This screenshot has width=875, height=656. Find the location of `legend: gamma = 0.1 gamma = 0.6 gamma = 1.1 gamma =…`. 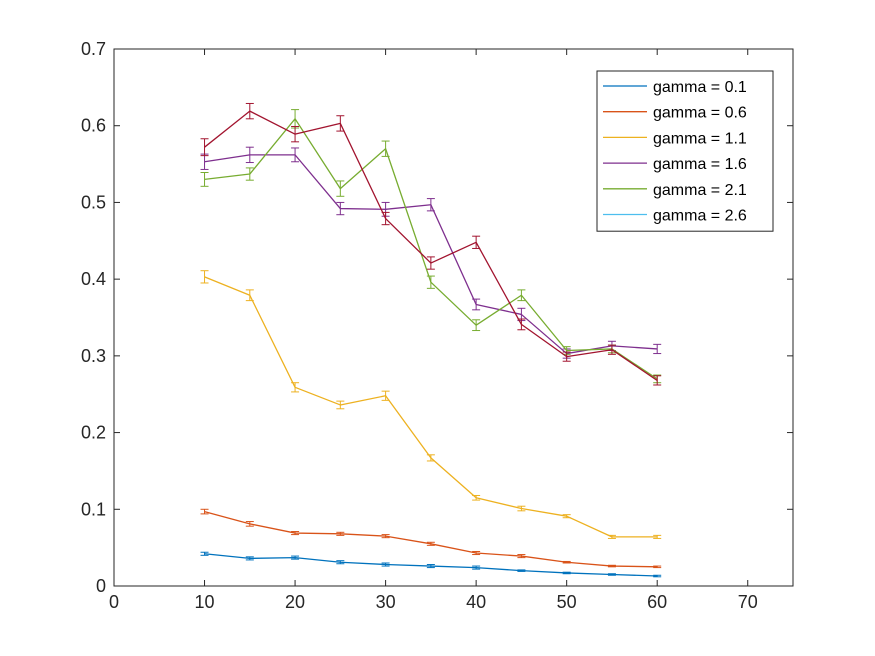

legend: gamma = 0.1 gamma = 0.6 gamma = 1.1 gamma =… is located at coordinates (685, 151).